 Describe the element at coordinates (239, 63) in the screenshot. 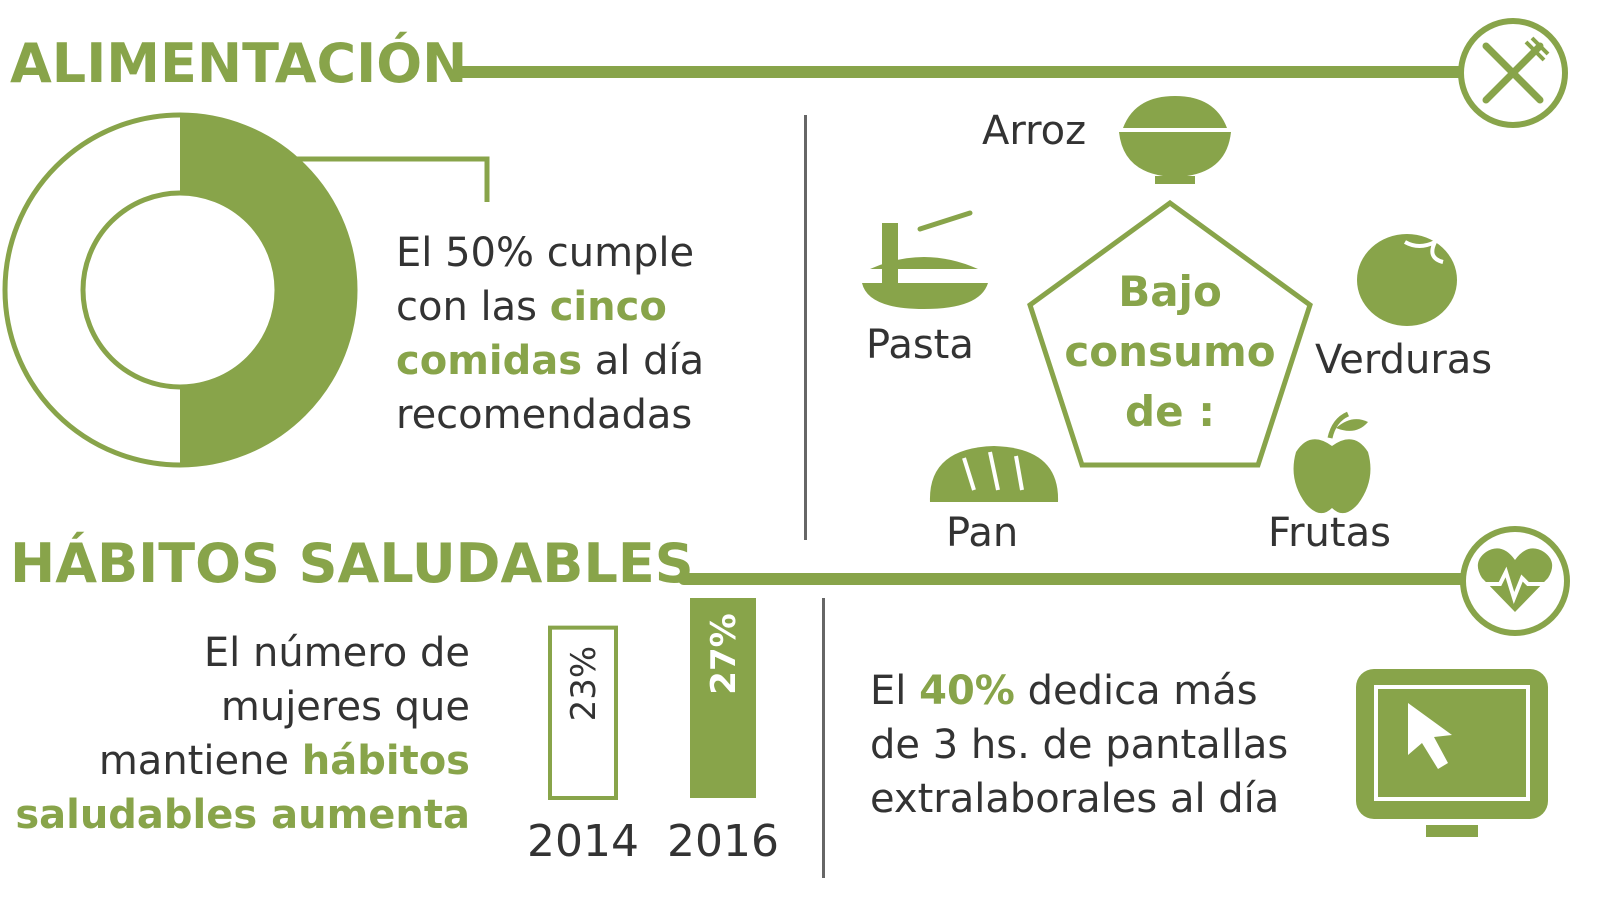

I see `section-title-alimentacion: ALIMENTACIÓN` at that location.